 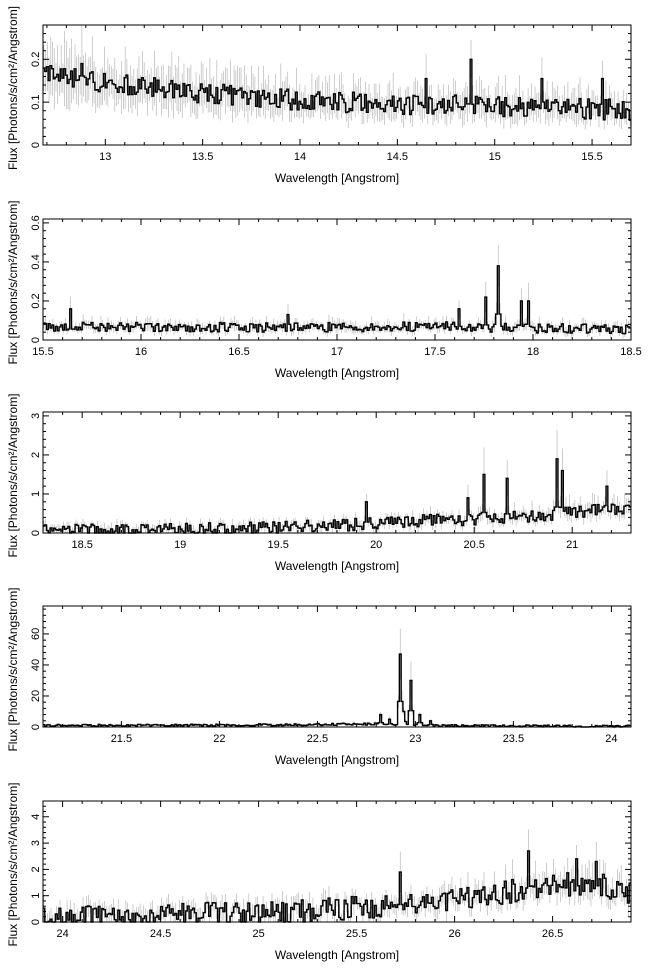 I want to click on y-tick-label: 0.4, so click(x=36, y=261).